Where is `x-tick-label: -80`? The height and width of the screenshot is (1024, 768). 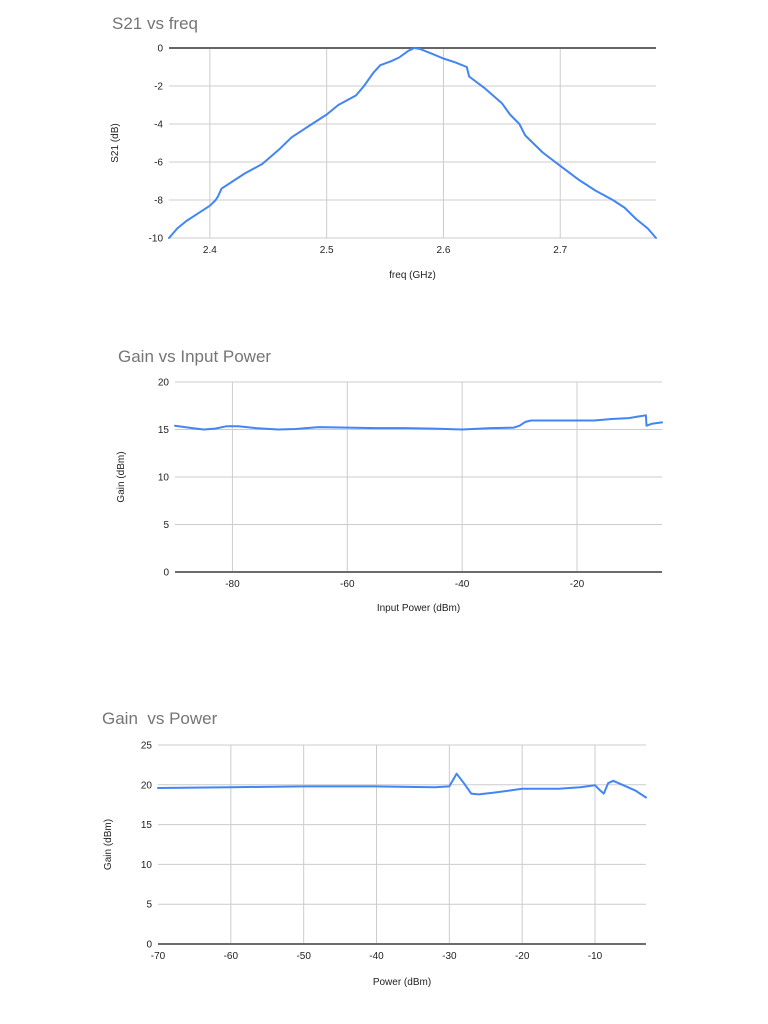 x-tick-label: -80 is located at coordinates (232, 584).